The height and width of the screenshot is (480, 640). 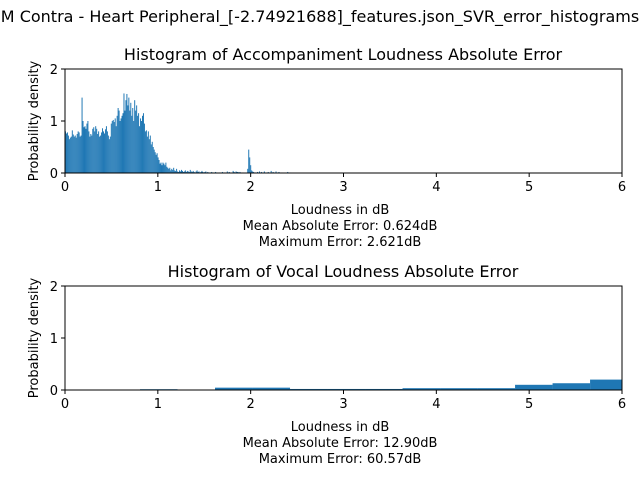 I want to click on x-tick-label: 3, so click(x=343, y=187).